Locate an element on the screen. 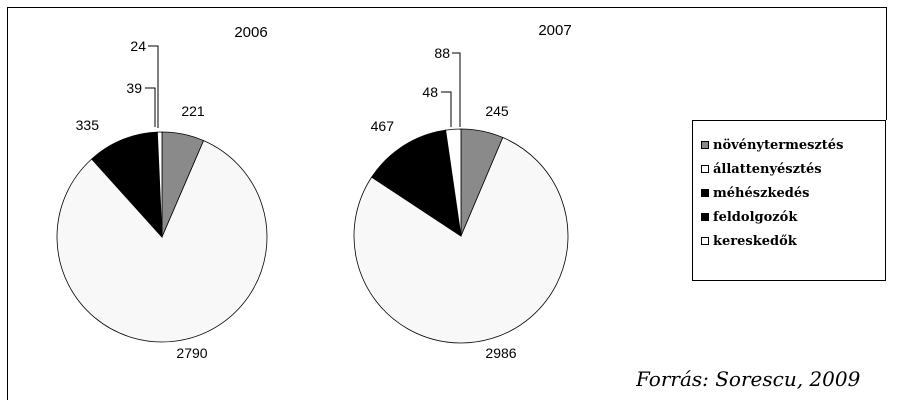 This screenshot has height=400, width=899. pie-slice-2006-kereskedok is located at coordinates (159, 184).